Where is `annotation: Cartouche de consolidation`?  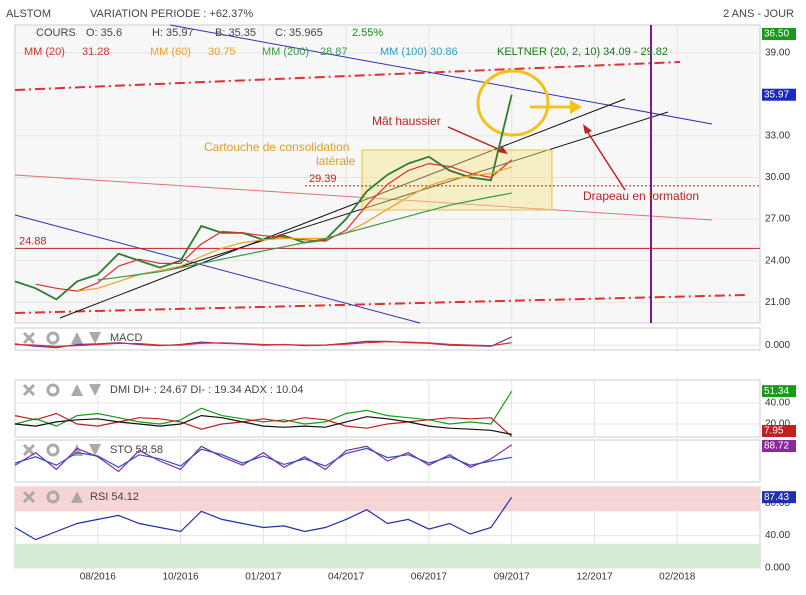
annotation: Cartouche de consolidation is located at coordinates (276, 147).